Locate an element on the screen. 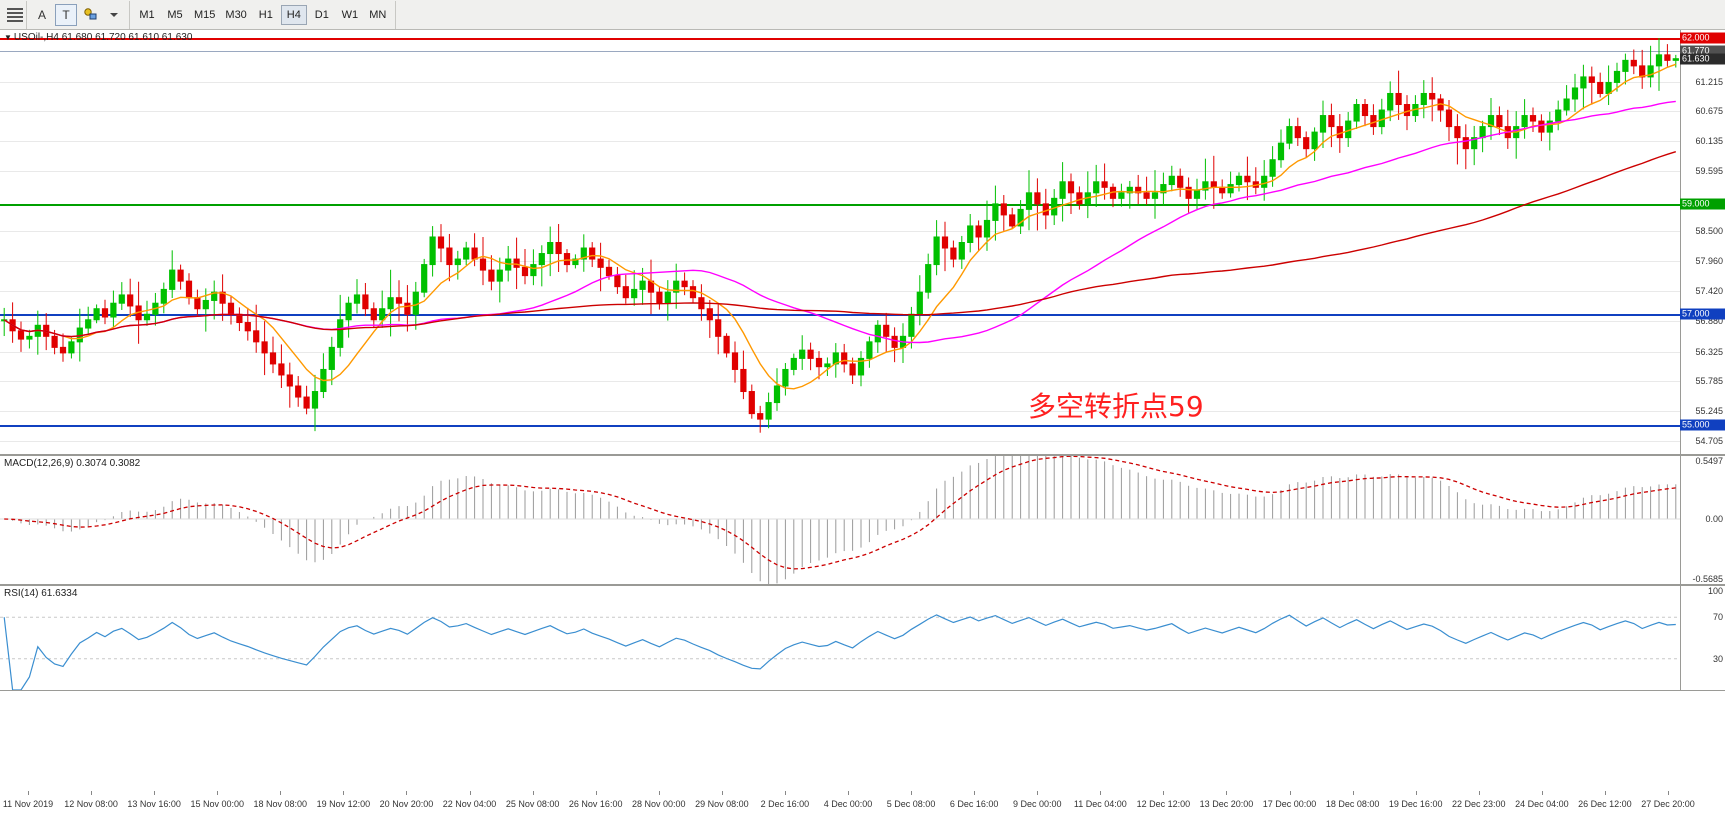  chevron-down-icon is located at coordinates (114, 15).